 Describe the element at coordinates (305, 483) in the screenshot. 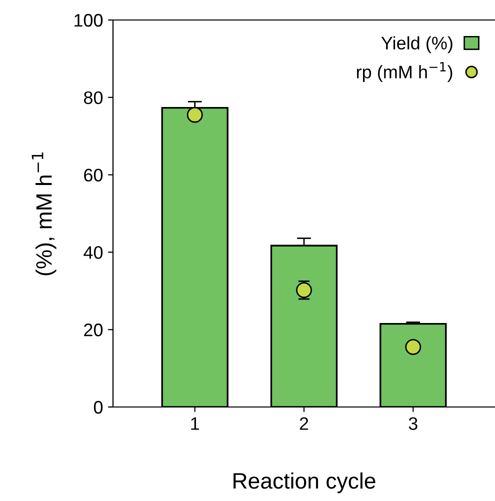

I see `x-axis-title: Reaction cycle` at that location.